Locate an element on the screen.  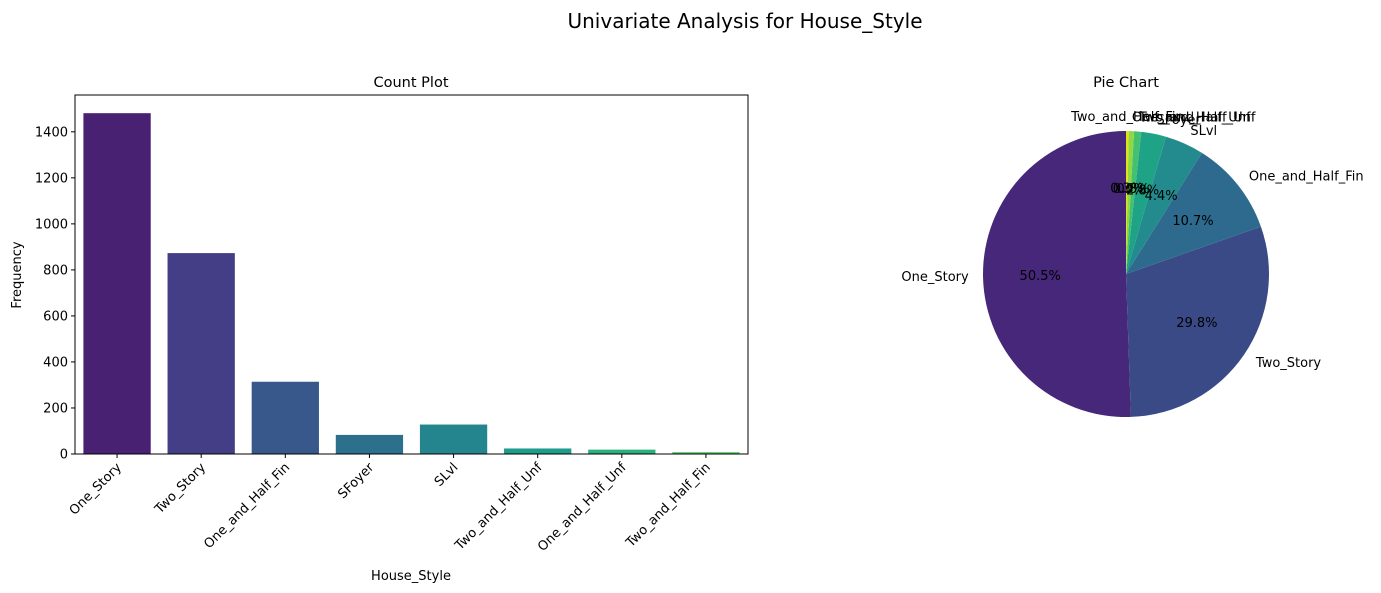
pie-percent-label: 4.4% is located at coordinates (1161, 196).